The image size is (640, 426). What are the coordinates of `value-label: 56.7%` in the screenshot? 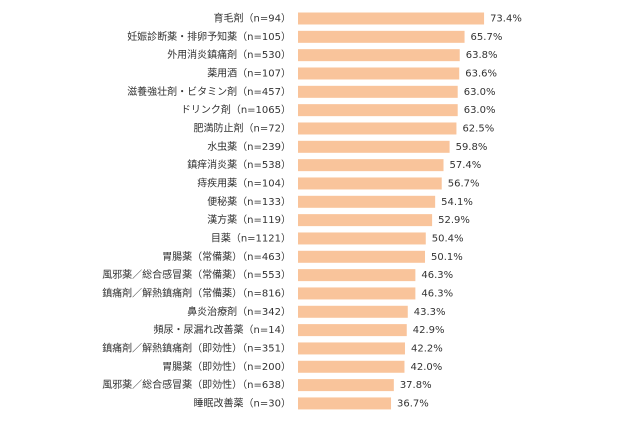 It's located at (464, 183).